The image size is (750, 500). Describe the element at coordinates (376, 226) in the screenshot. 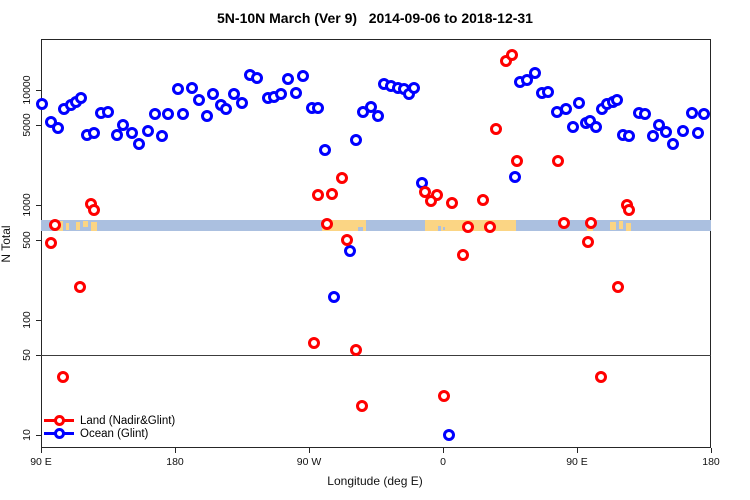

I see `map-band-ocean` at that location.